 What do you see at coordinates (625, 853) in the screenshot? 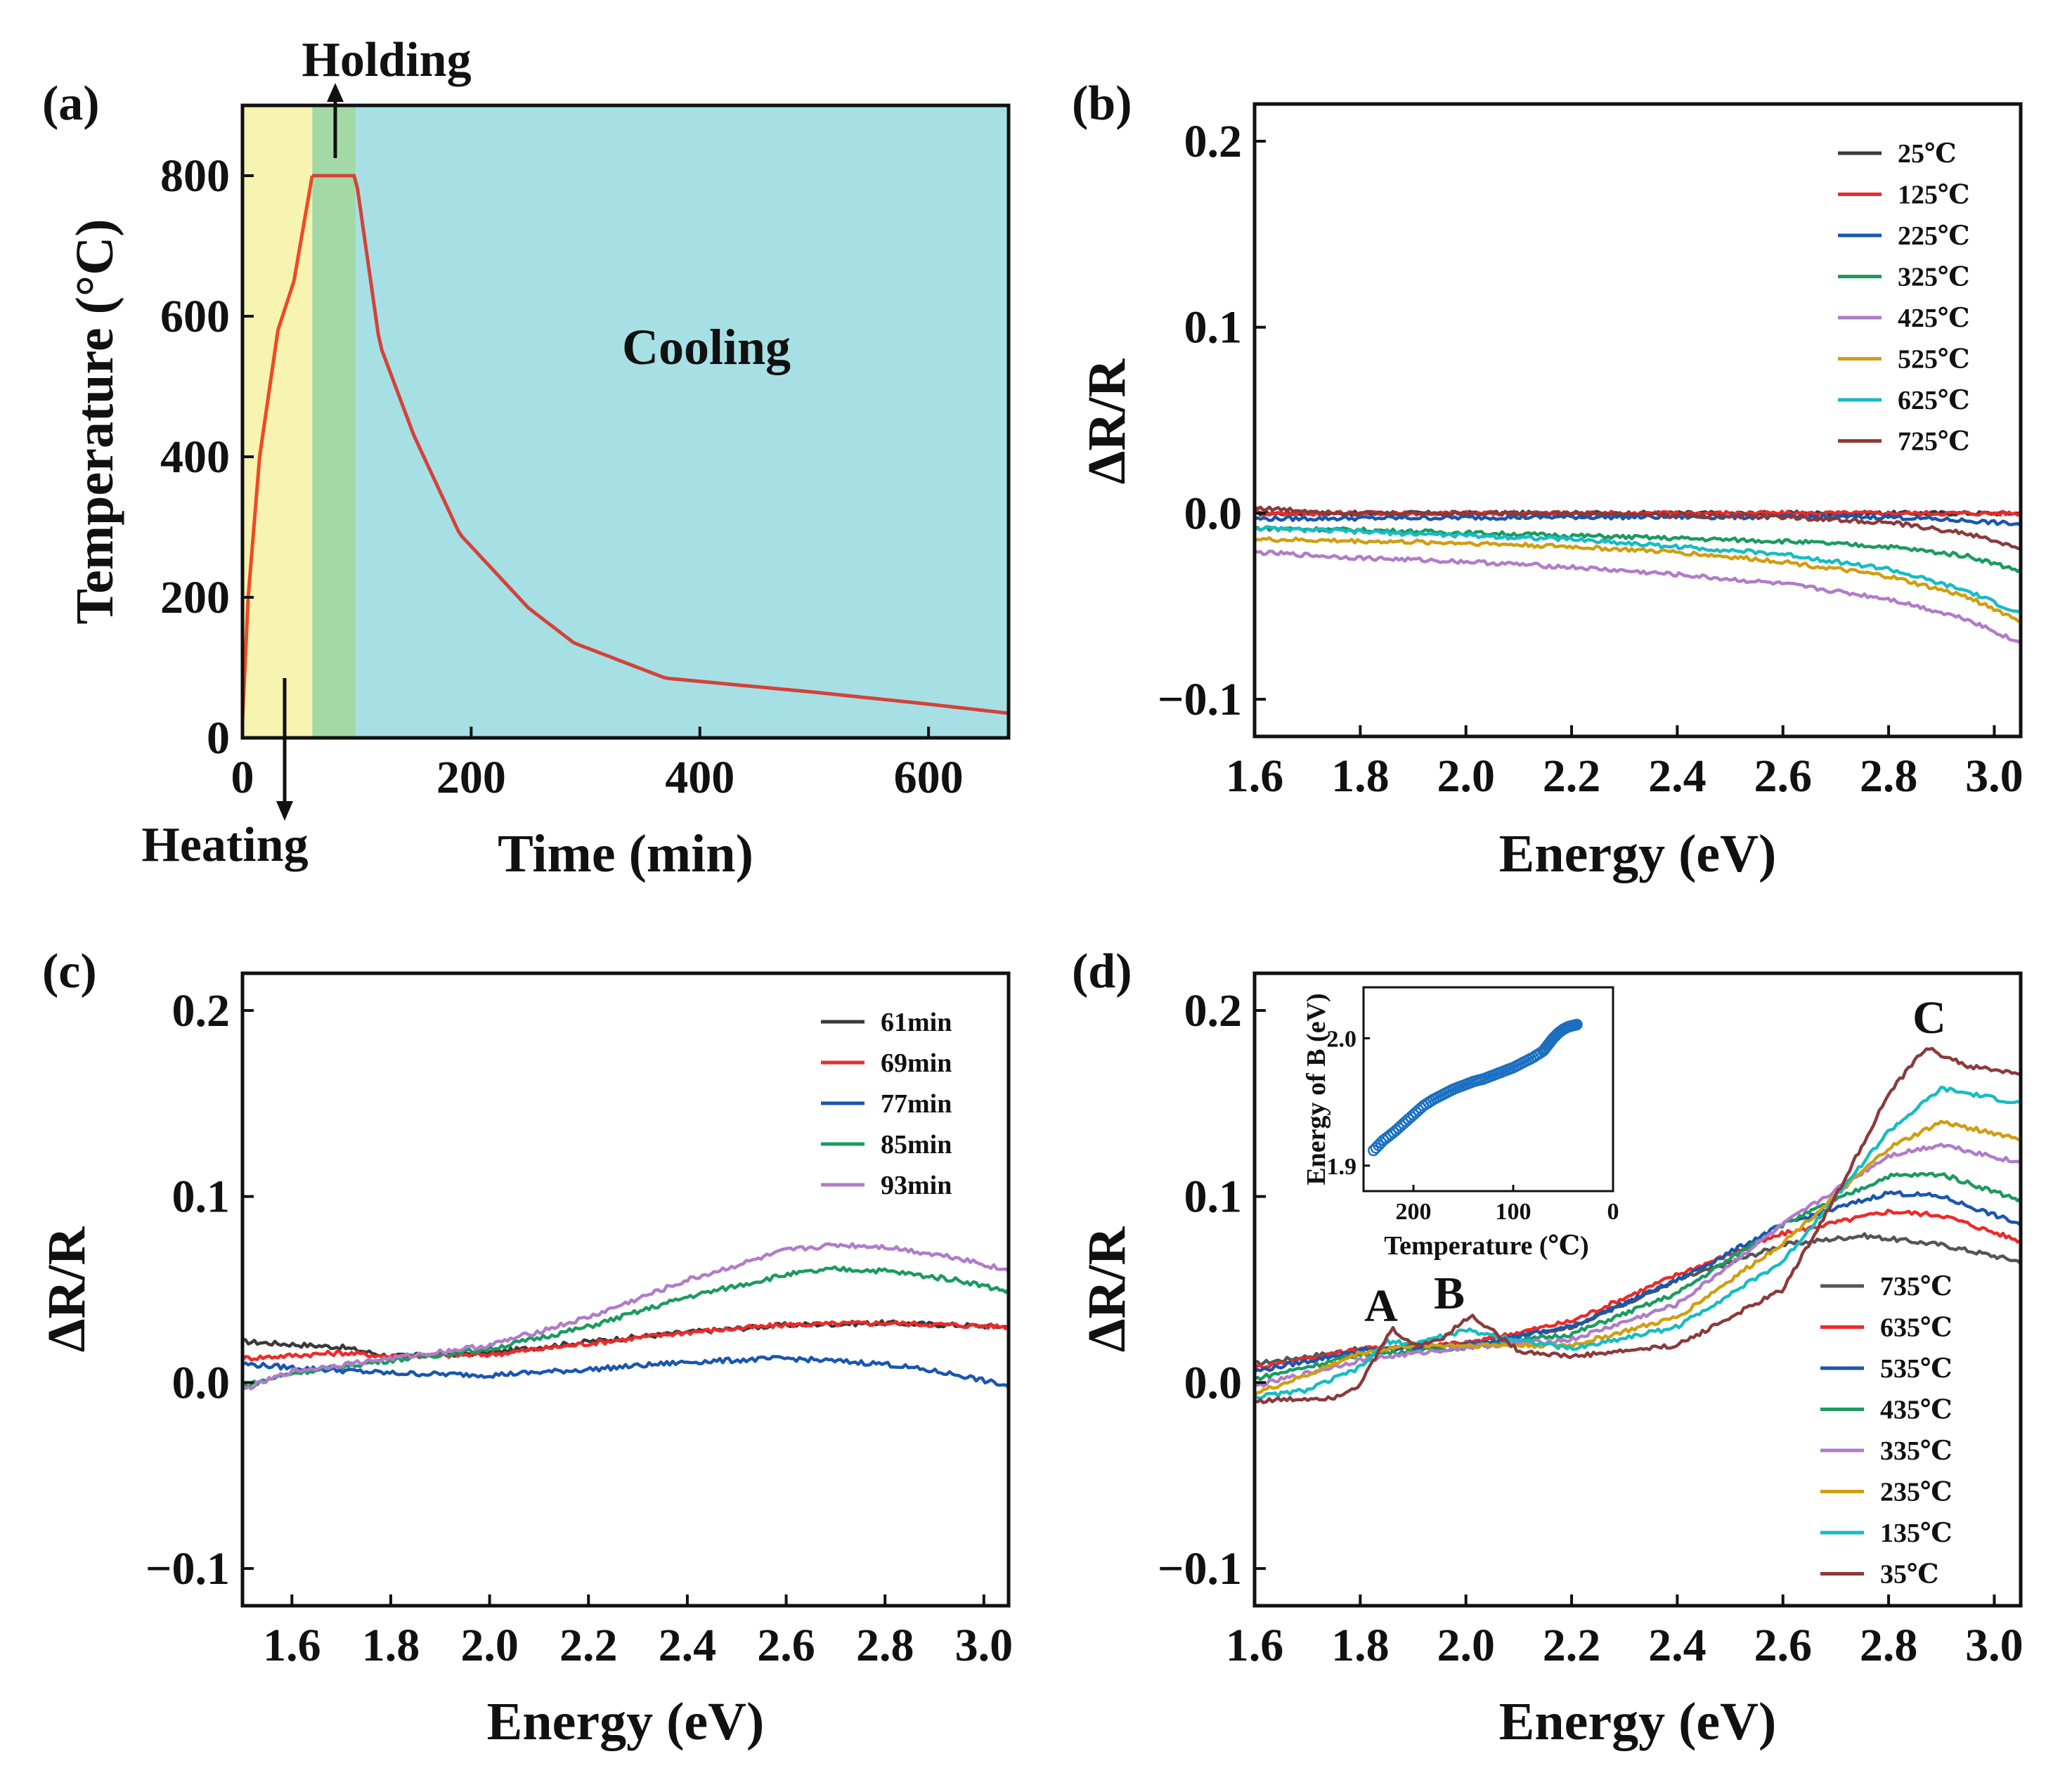
I see `x-axis-label-a: Time (min)` at bounding box center [625, 853].